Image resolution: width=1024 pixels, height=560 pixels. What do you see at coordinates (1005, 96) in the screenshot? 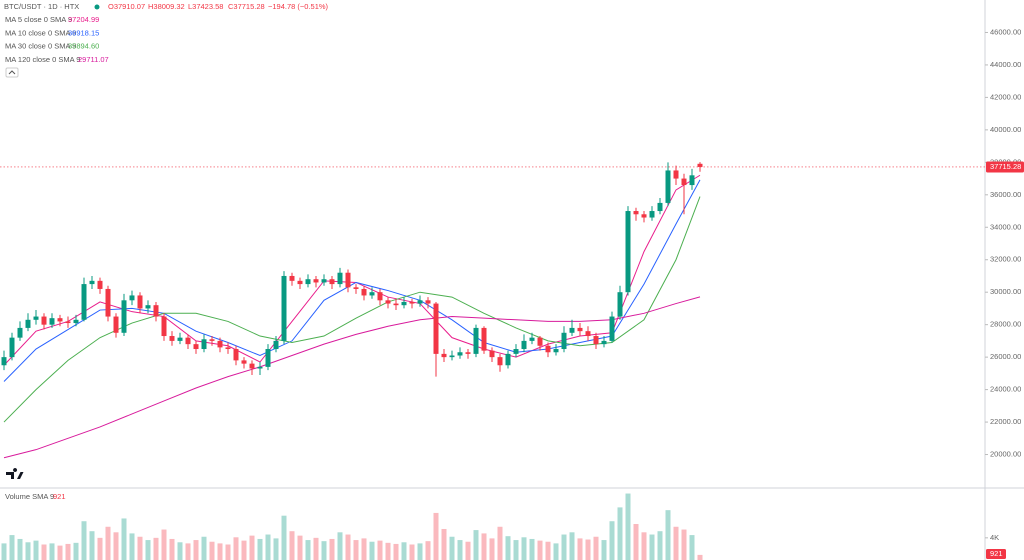
I see `y-tick-label: 42000.00` at bounding box center [1005, 96].